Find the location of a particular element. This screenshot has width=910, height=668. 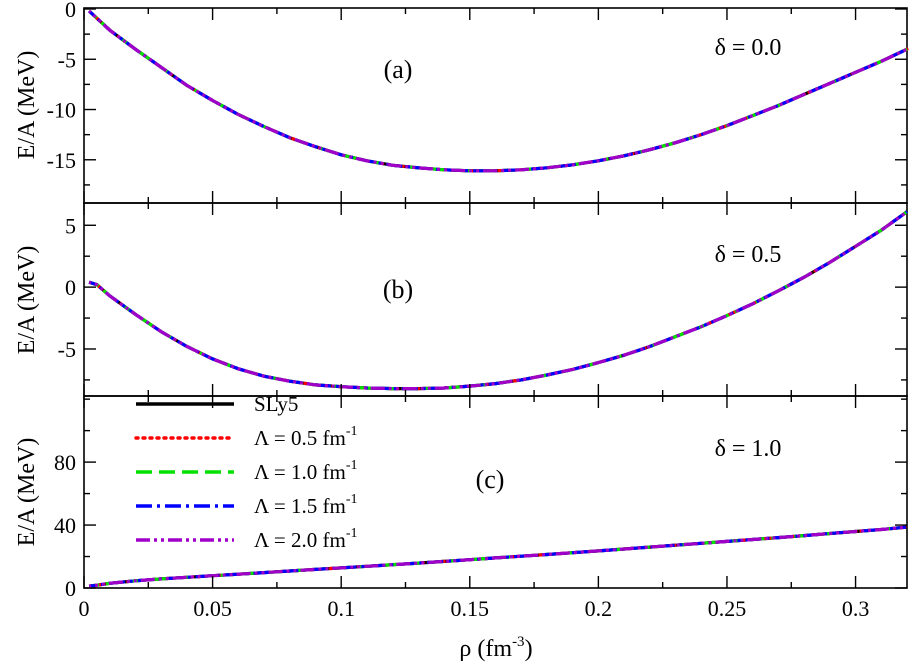

y-tick-label: -15 is located at coordinates (61, 160).